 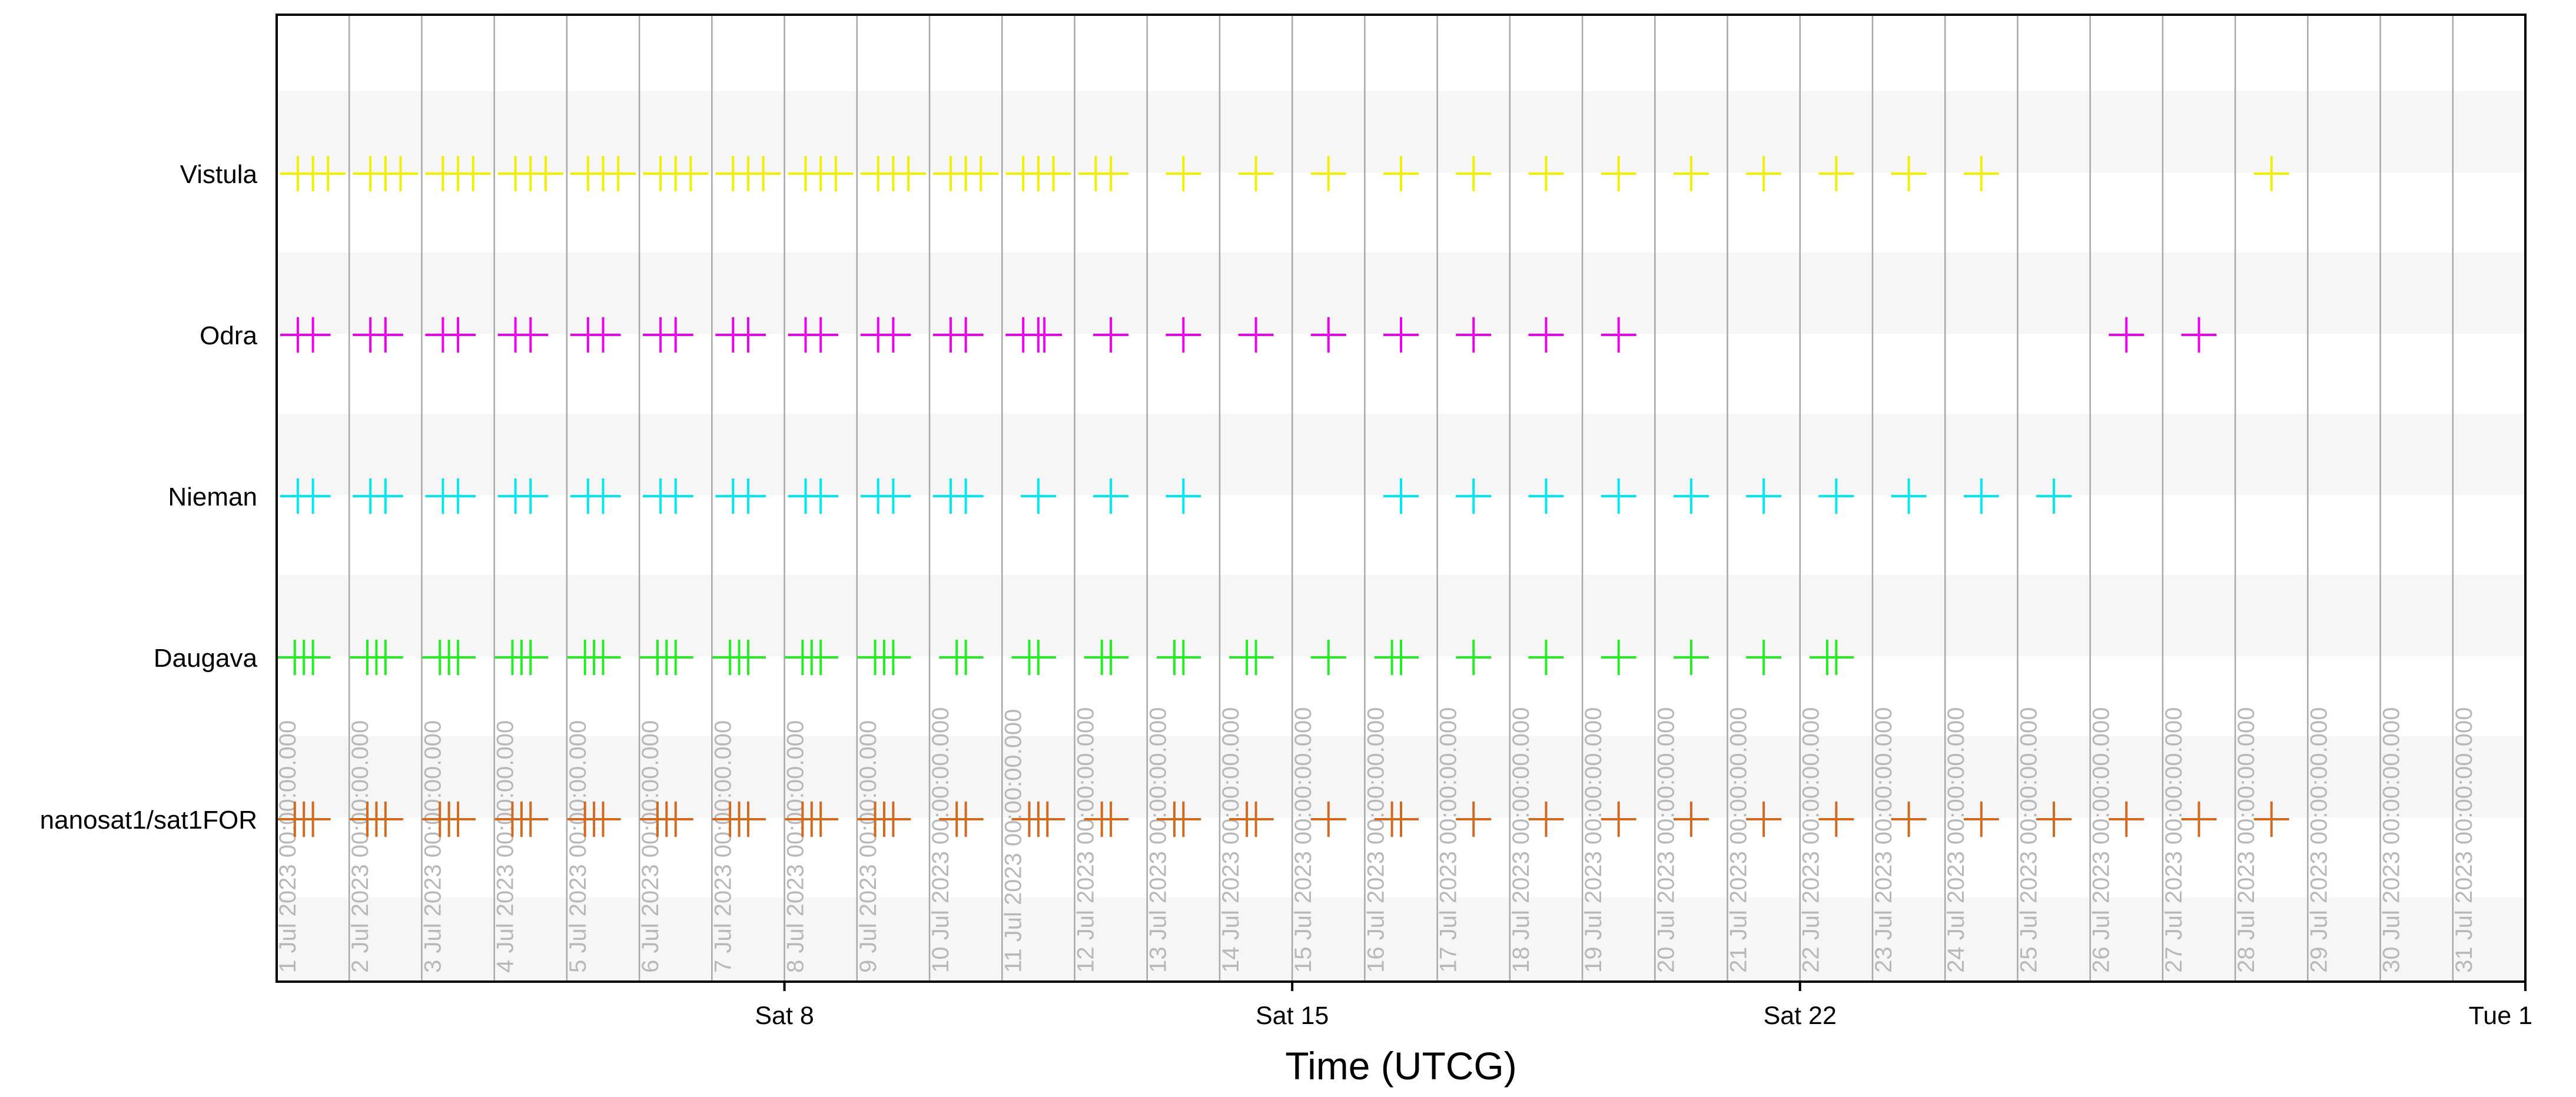 What do you see at coordinates (650, 847) in the screenshot?
I see `day-label: 6 Jul 2023 00:00:00.000` at bounding box center [650, 847].